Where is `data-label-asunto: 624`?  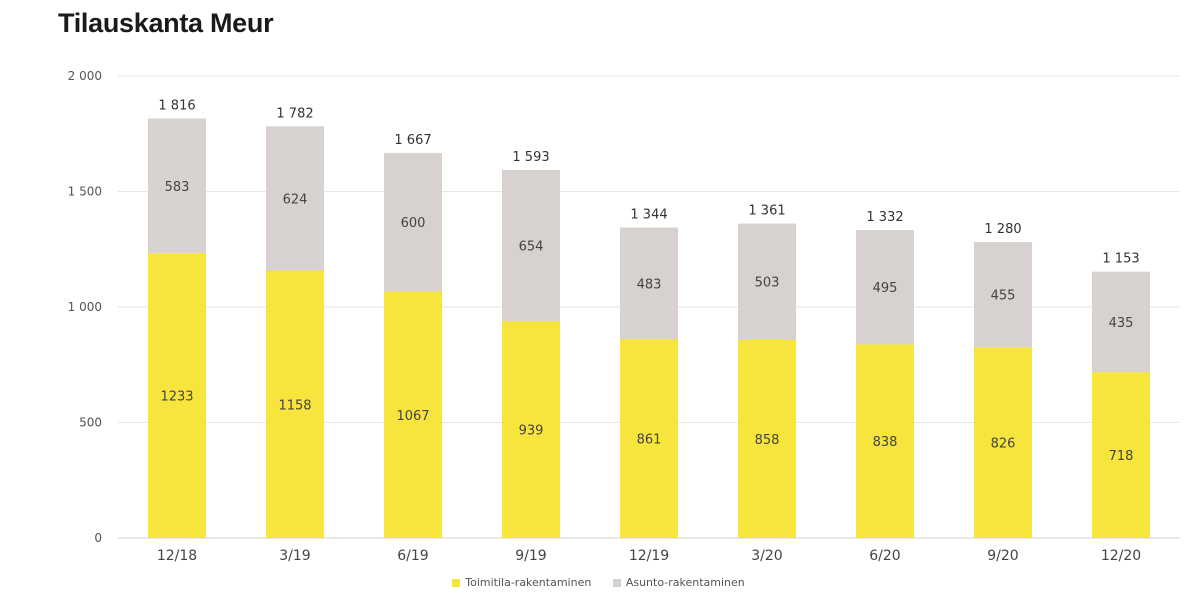
data-label-asunto: 624 is located at coordinates (295, 199).